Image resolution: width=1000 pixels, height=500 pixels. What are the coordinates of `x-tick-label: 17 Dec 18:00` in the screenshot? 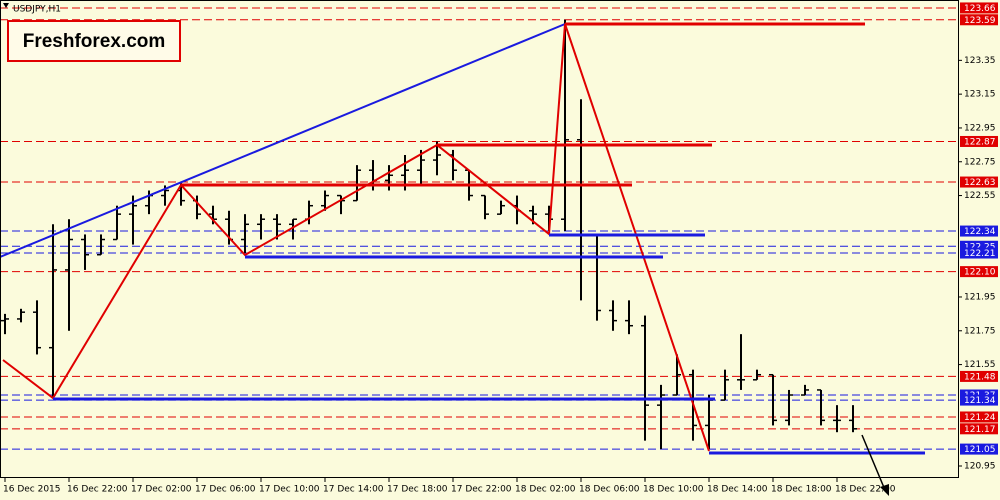 It's located at (417, 490).